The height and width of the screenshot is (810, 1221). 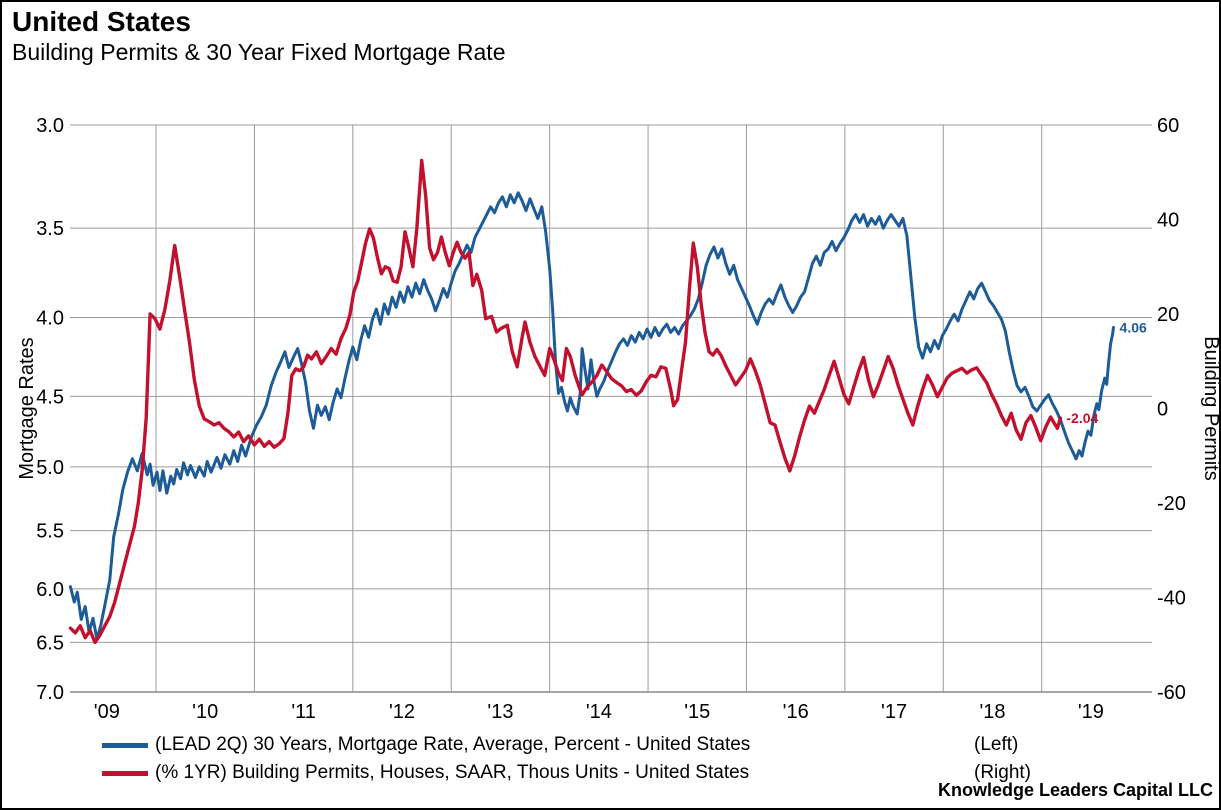 I want to click on y-right-tick-label: -60, so click(x=1171, y=693).